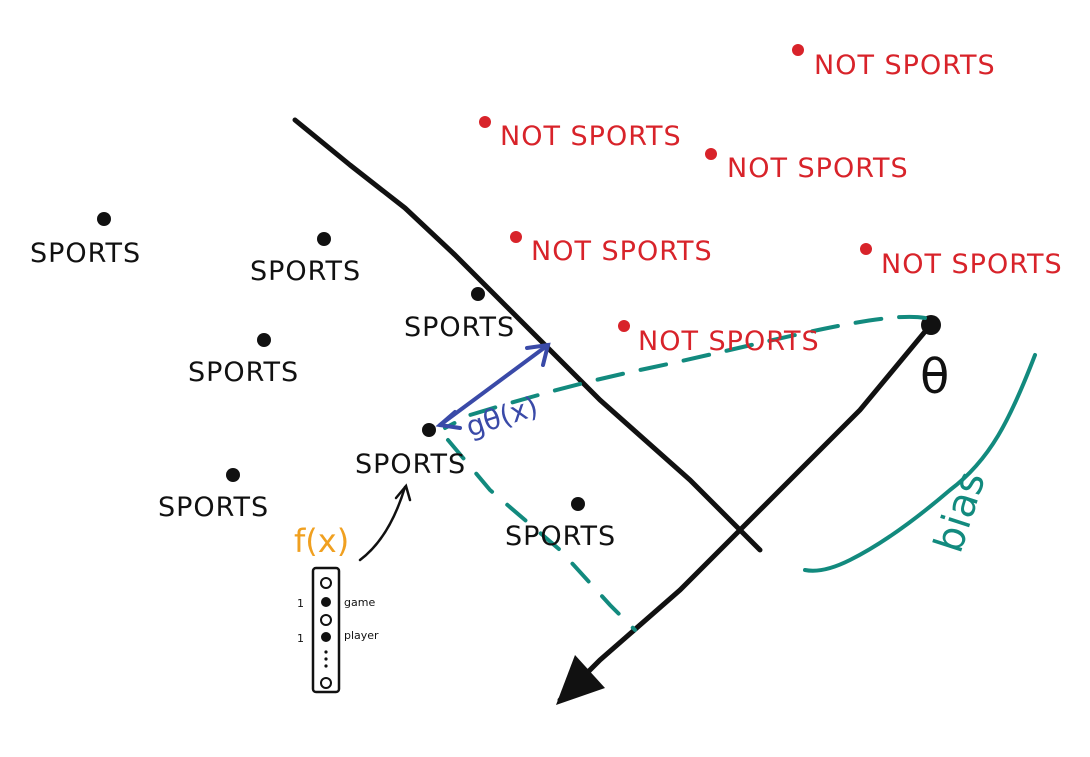 The image size is (1090, 757). Describe the element at coordinates (359, 602) in the screenshot. I see `feature-game-label: game` at that location.